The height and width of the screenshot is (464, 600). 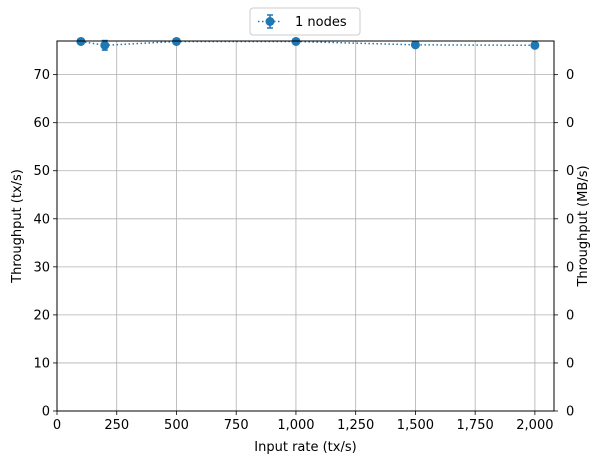 What do you see at coordinates (236, 425) in the screenshot?
I see `x-tick-label: 750` at bounding box center [236, 425].